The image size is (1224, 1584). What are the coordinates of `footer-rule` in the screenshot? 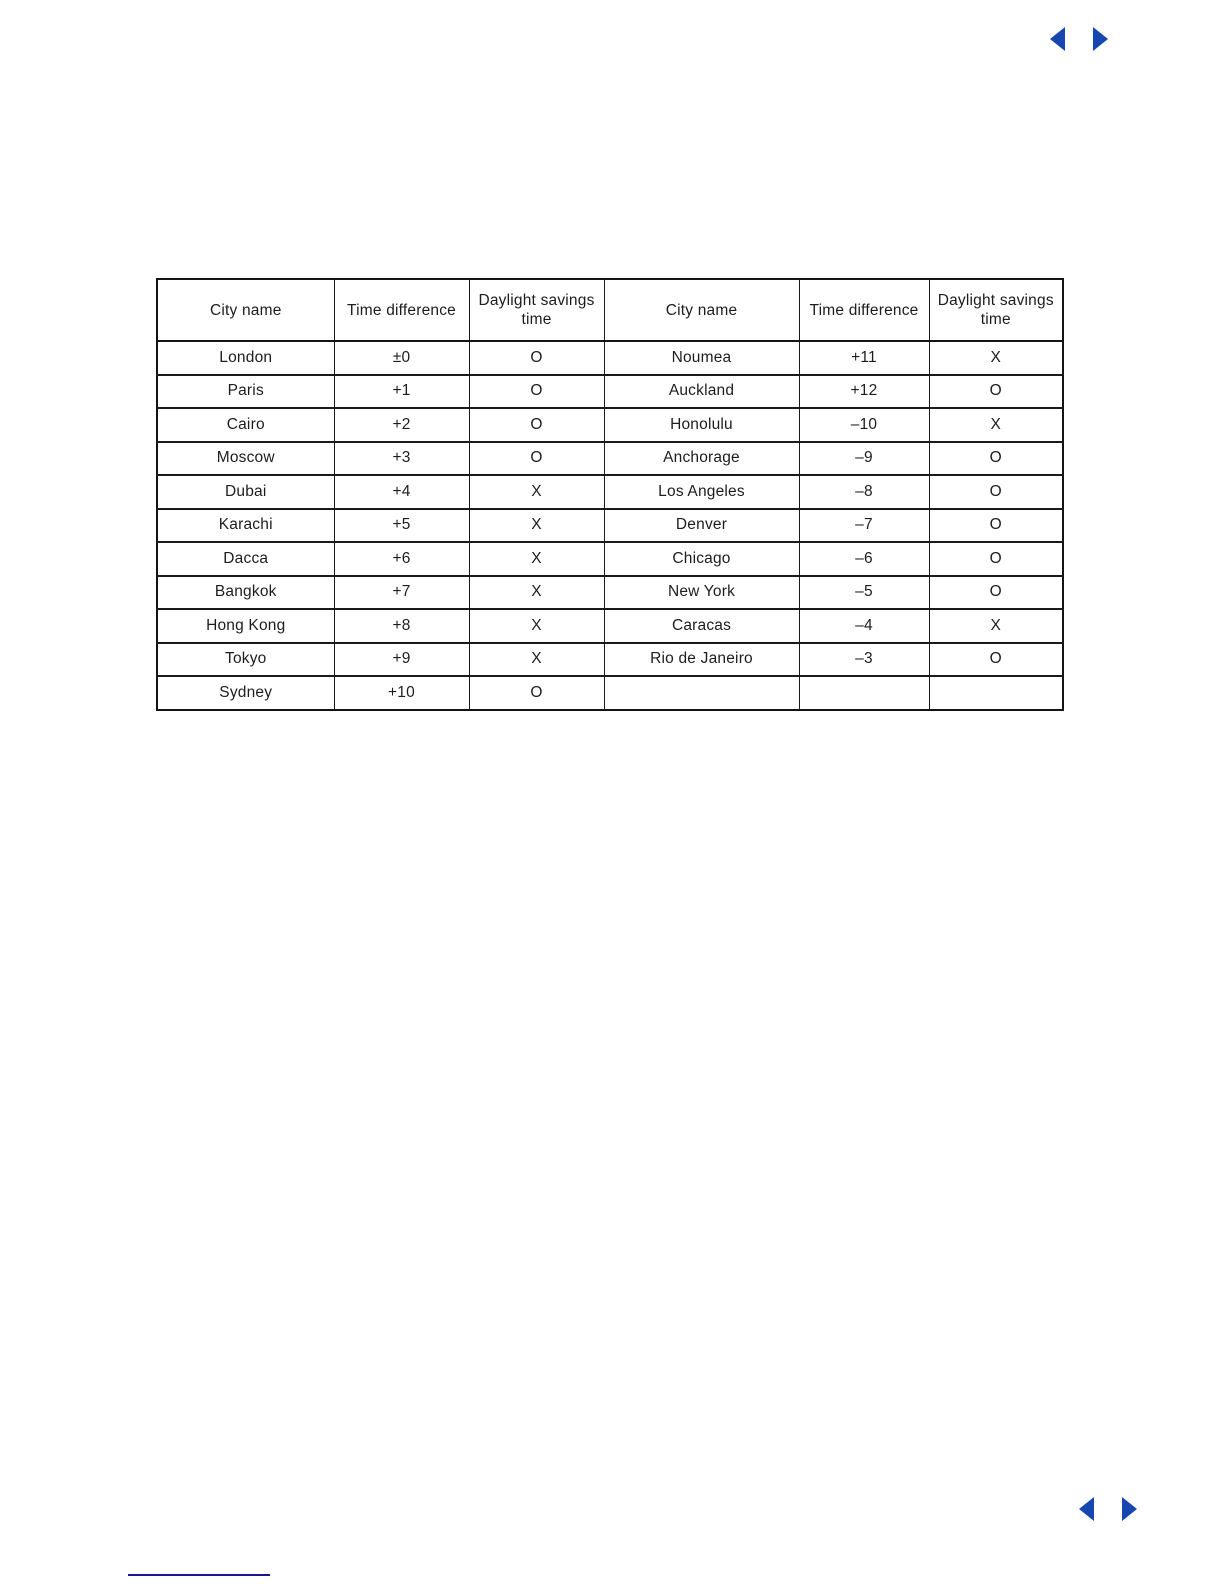 It's located at (199, 1575).